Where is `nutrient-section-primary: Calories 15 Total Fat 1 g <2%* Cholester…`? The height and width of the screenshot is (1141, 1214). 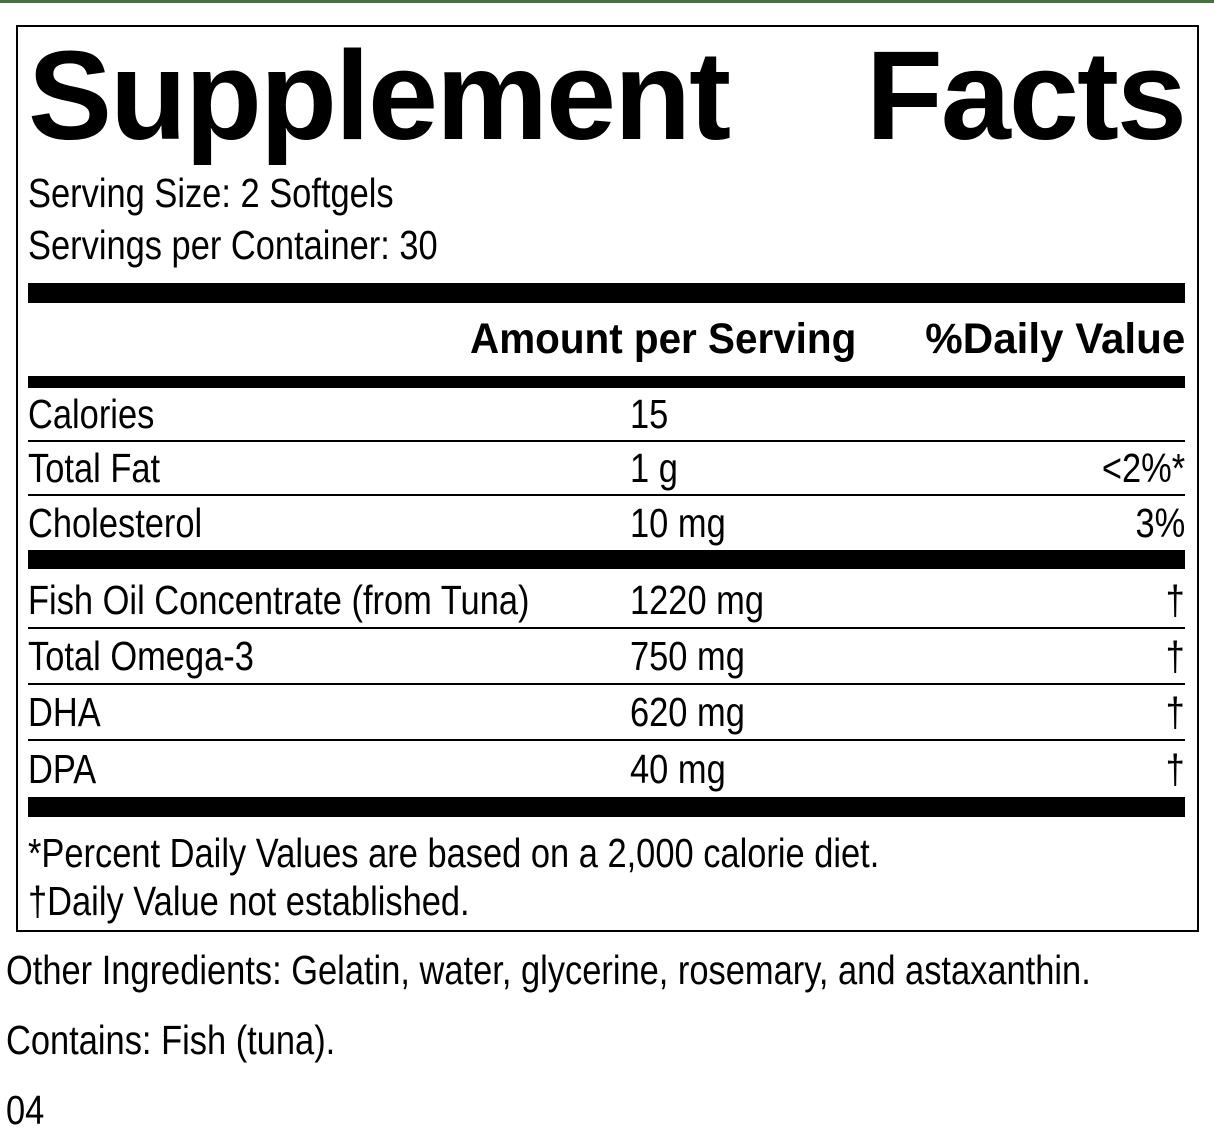 nutrient-section-primary: Calories 15 Total Fat 1 g <2%* Cholester… is located at coordinates (606, 469).